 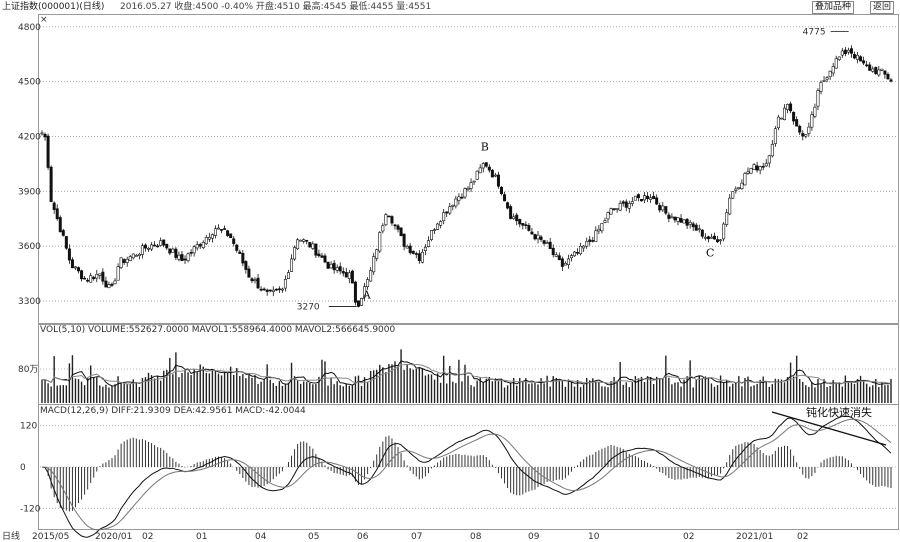 I want to click on x-tick-label: 05, so click(x=313, y=537).